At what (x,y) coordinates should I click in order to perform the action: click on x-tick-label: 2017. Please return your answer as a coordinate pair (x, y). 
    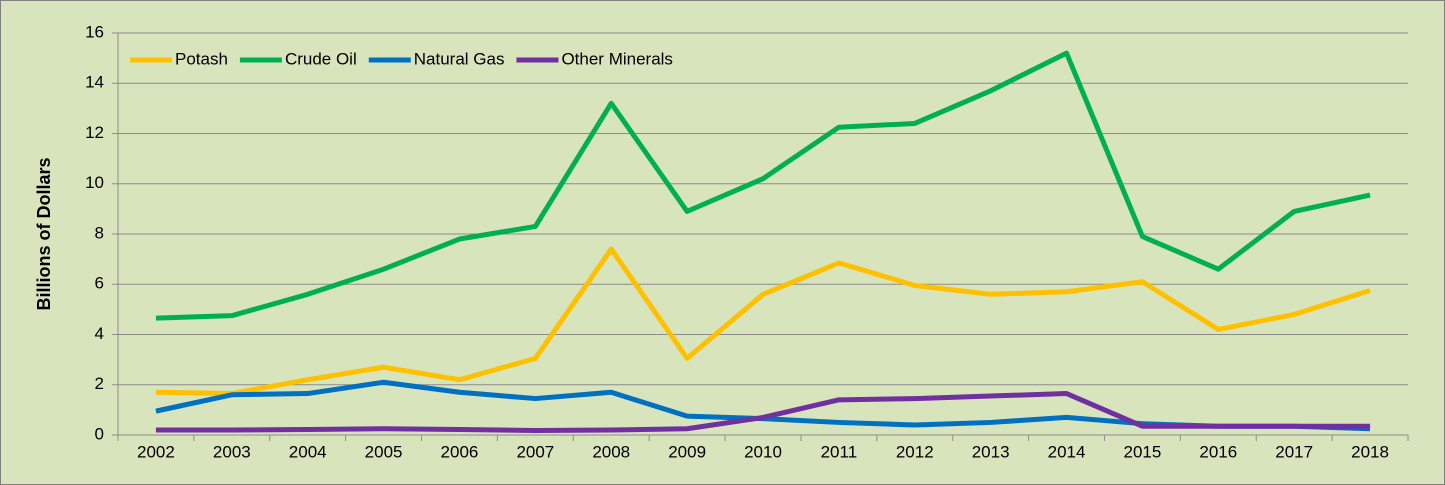
    Looking at the image, I should click on (1294, 451).